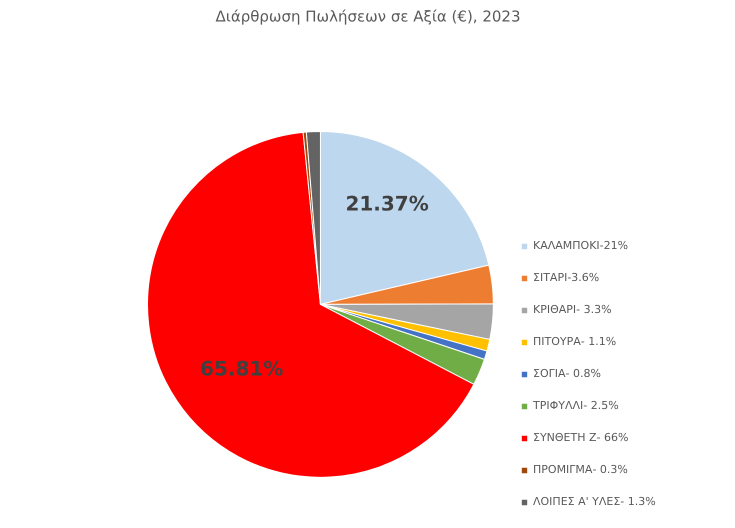  What do you see at coordinates (580, 245) in the screenshot?
I see `legend-label: ΚΑΛΑΜΠΟΚΙ-21%` at bounding box center [580, 245].